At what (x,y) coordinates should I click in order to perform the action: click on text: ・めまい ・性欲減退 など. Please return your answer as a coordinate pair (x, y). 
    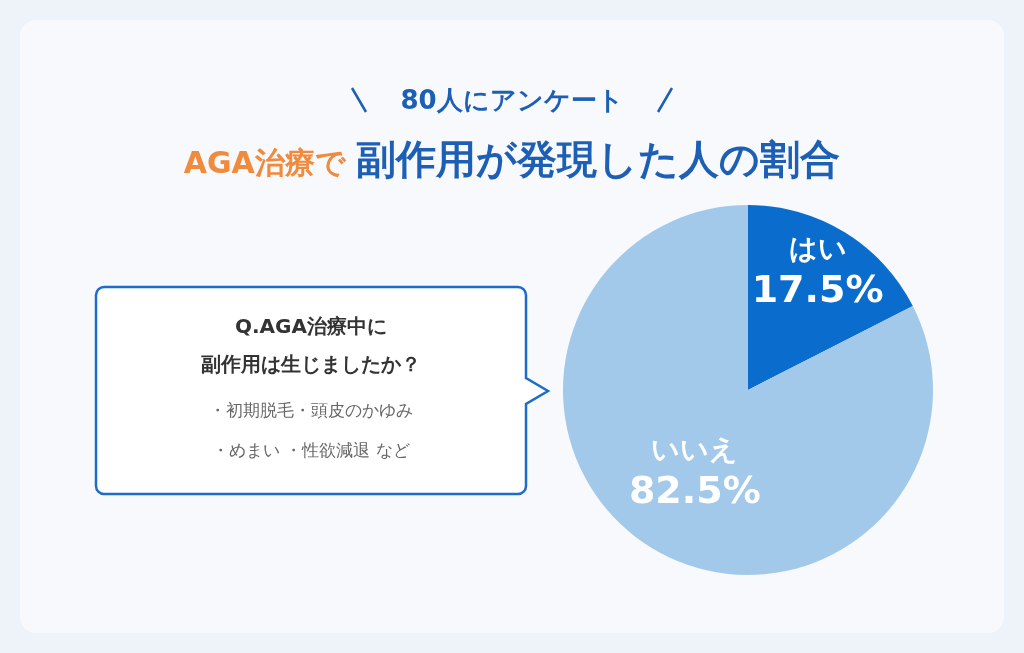
    Looking at the image, I should click on (311, 450).